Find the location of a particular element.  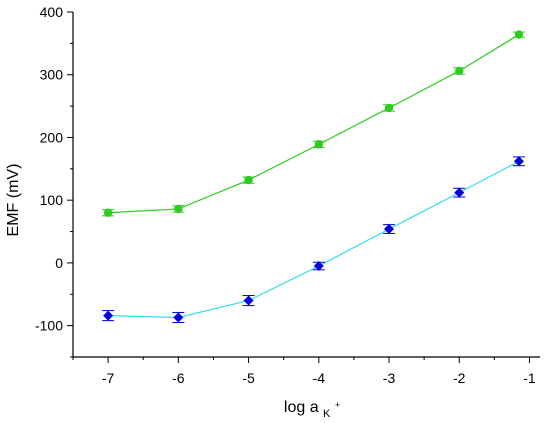

y-tick-label: 0 is located at coordinates (59, 263).